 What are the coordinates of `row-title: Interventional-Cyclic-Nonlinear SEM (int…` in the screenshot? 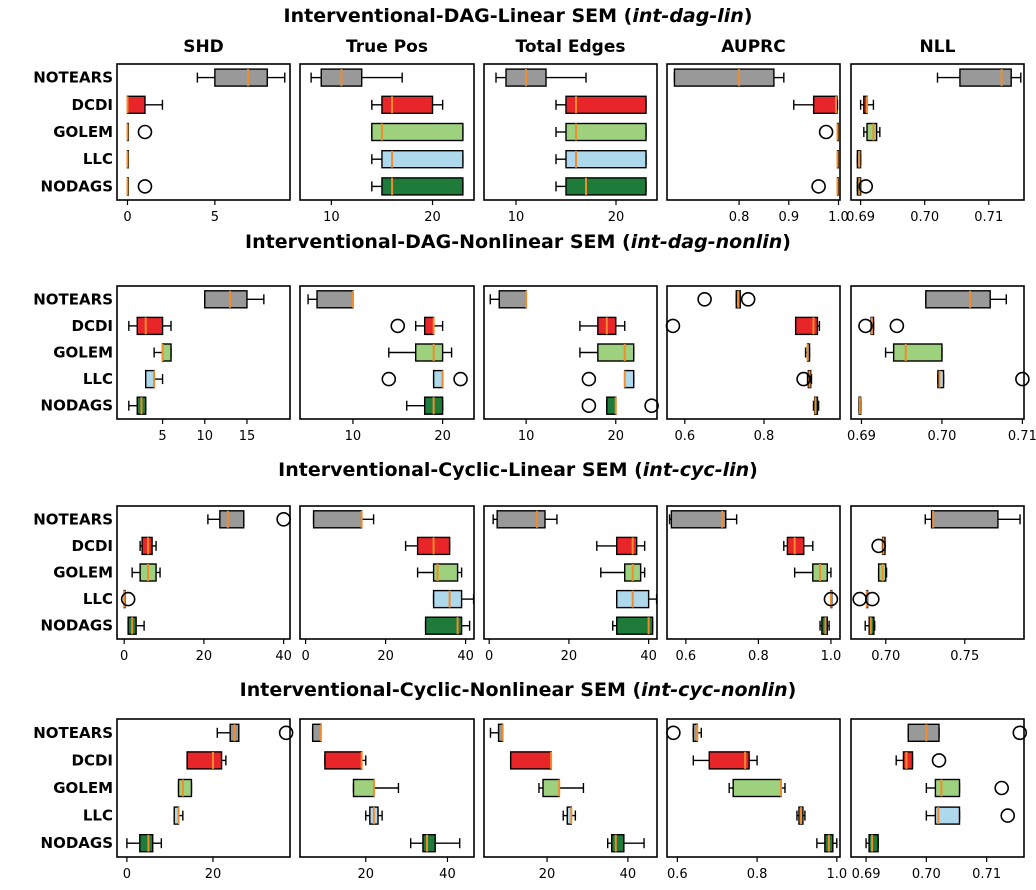 It's located at (518, 690).